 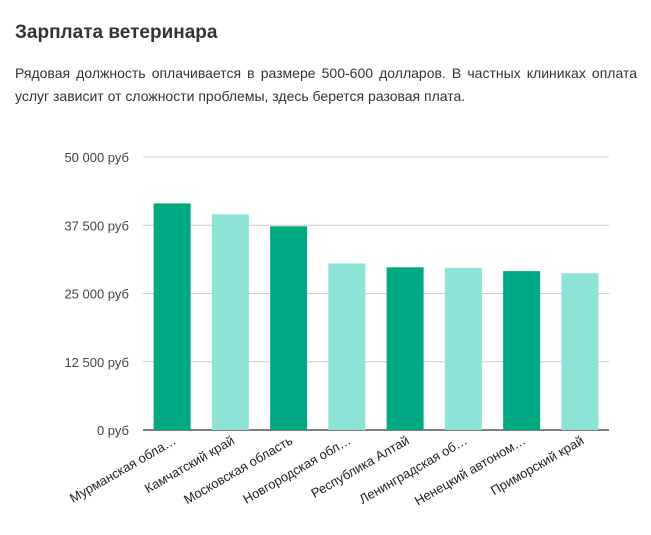 What do you see at coordinates (96, 225) in the screenshot?
I see `y-tick-label: 37 500 руб` at bounding box center [96, 225].